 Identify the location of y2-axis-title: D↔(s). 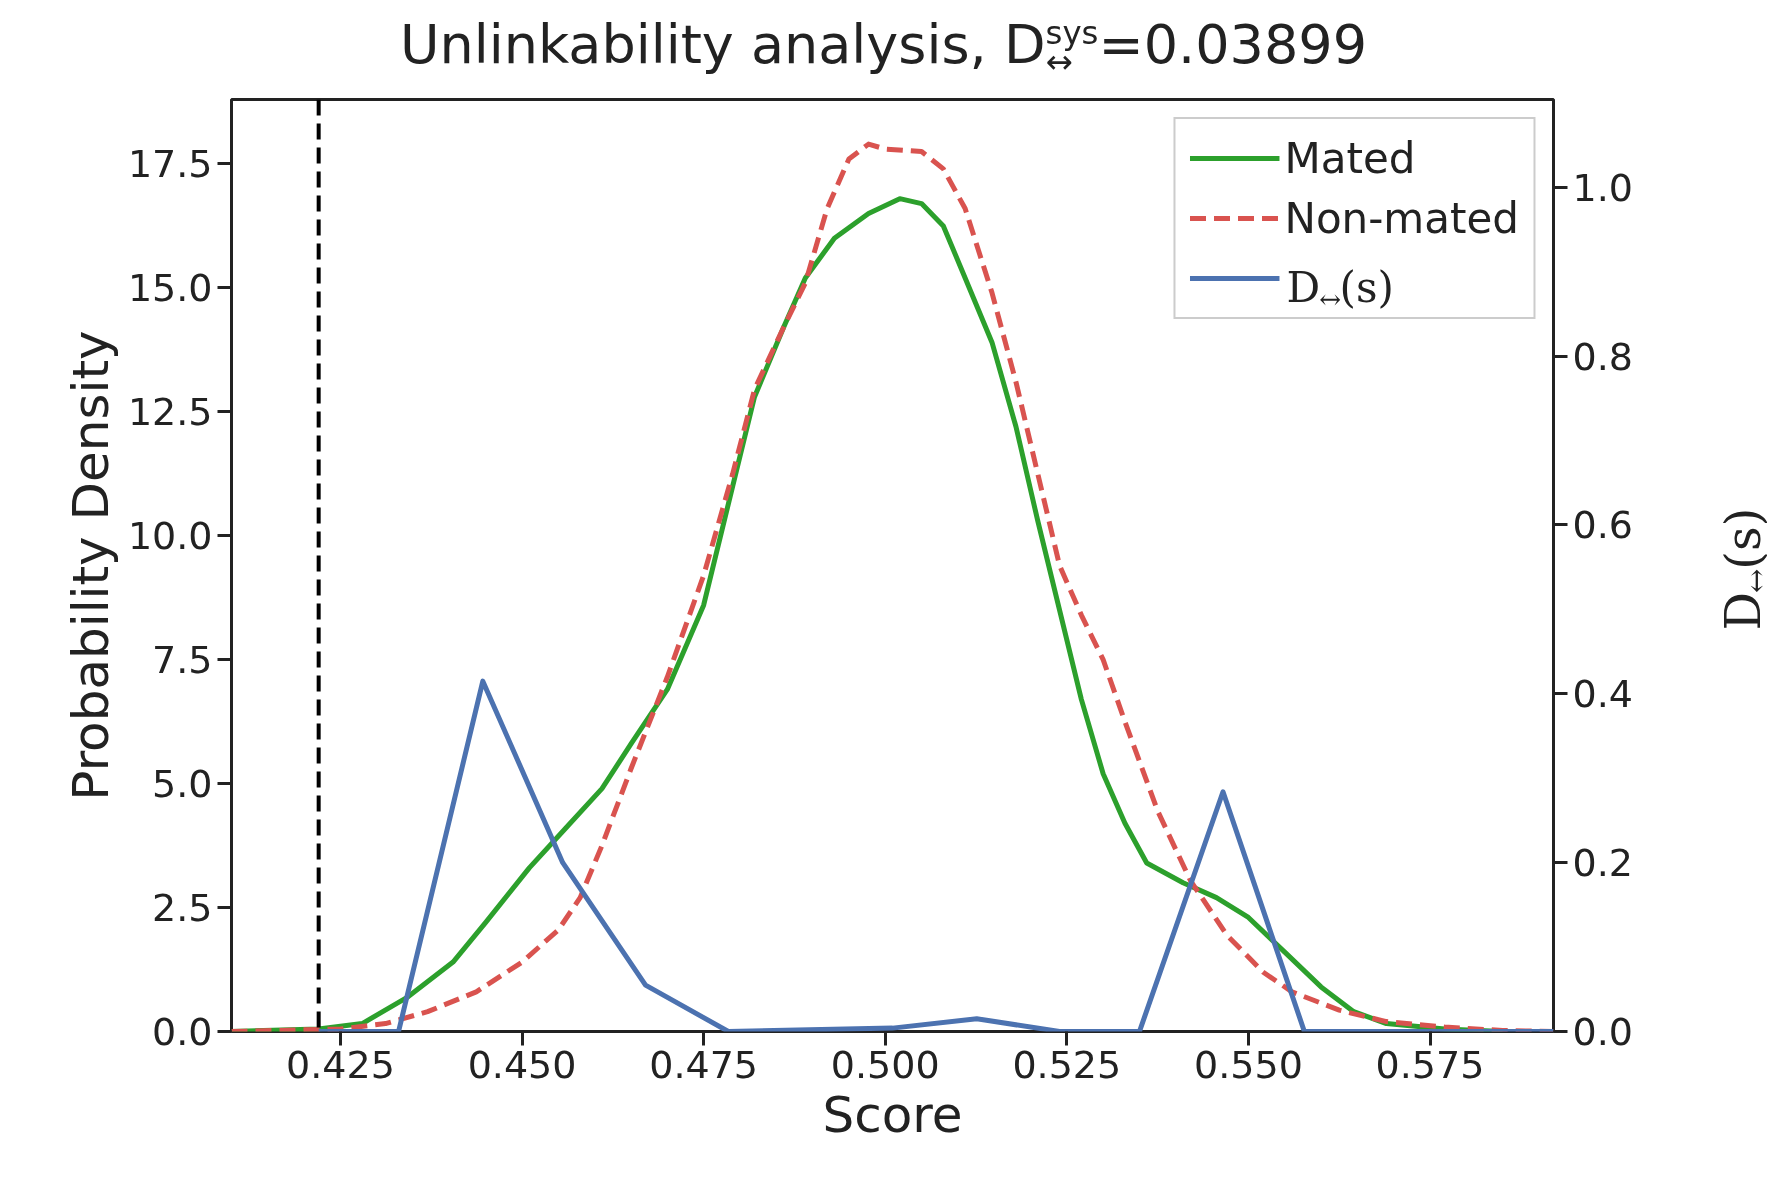
(1740, 569).